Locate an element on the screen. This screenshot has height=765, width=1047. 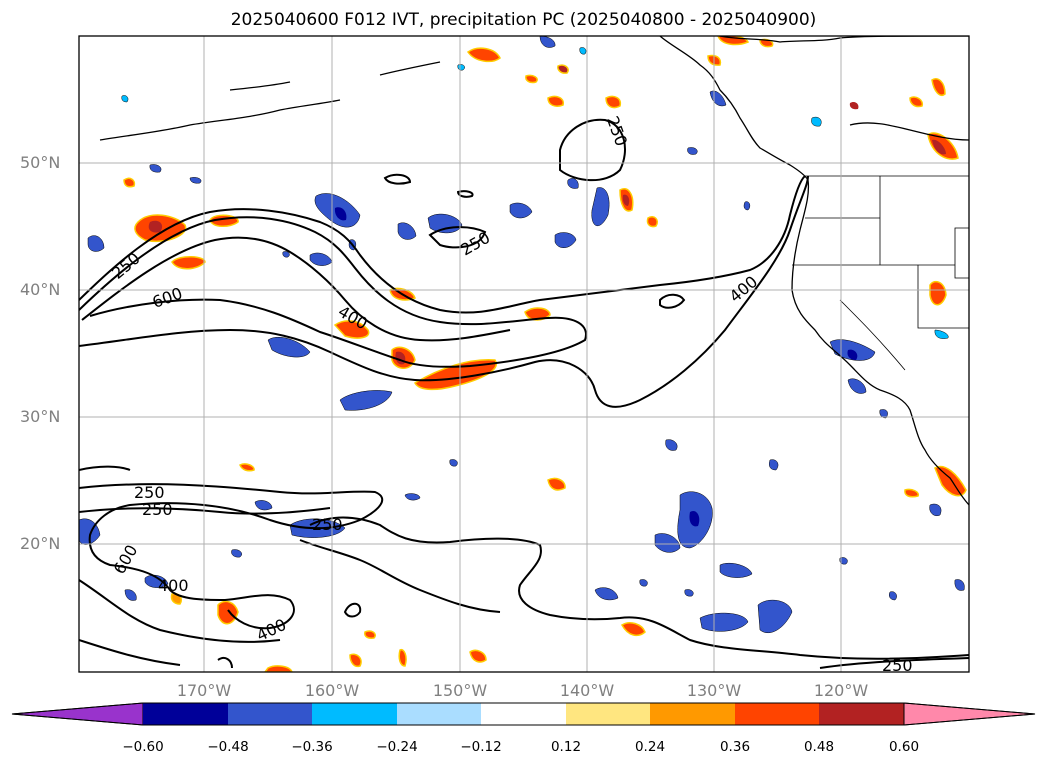
lon-label-170w: 170°W is located at coordinates (204, 690).